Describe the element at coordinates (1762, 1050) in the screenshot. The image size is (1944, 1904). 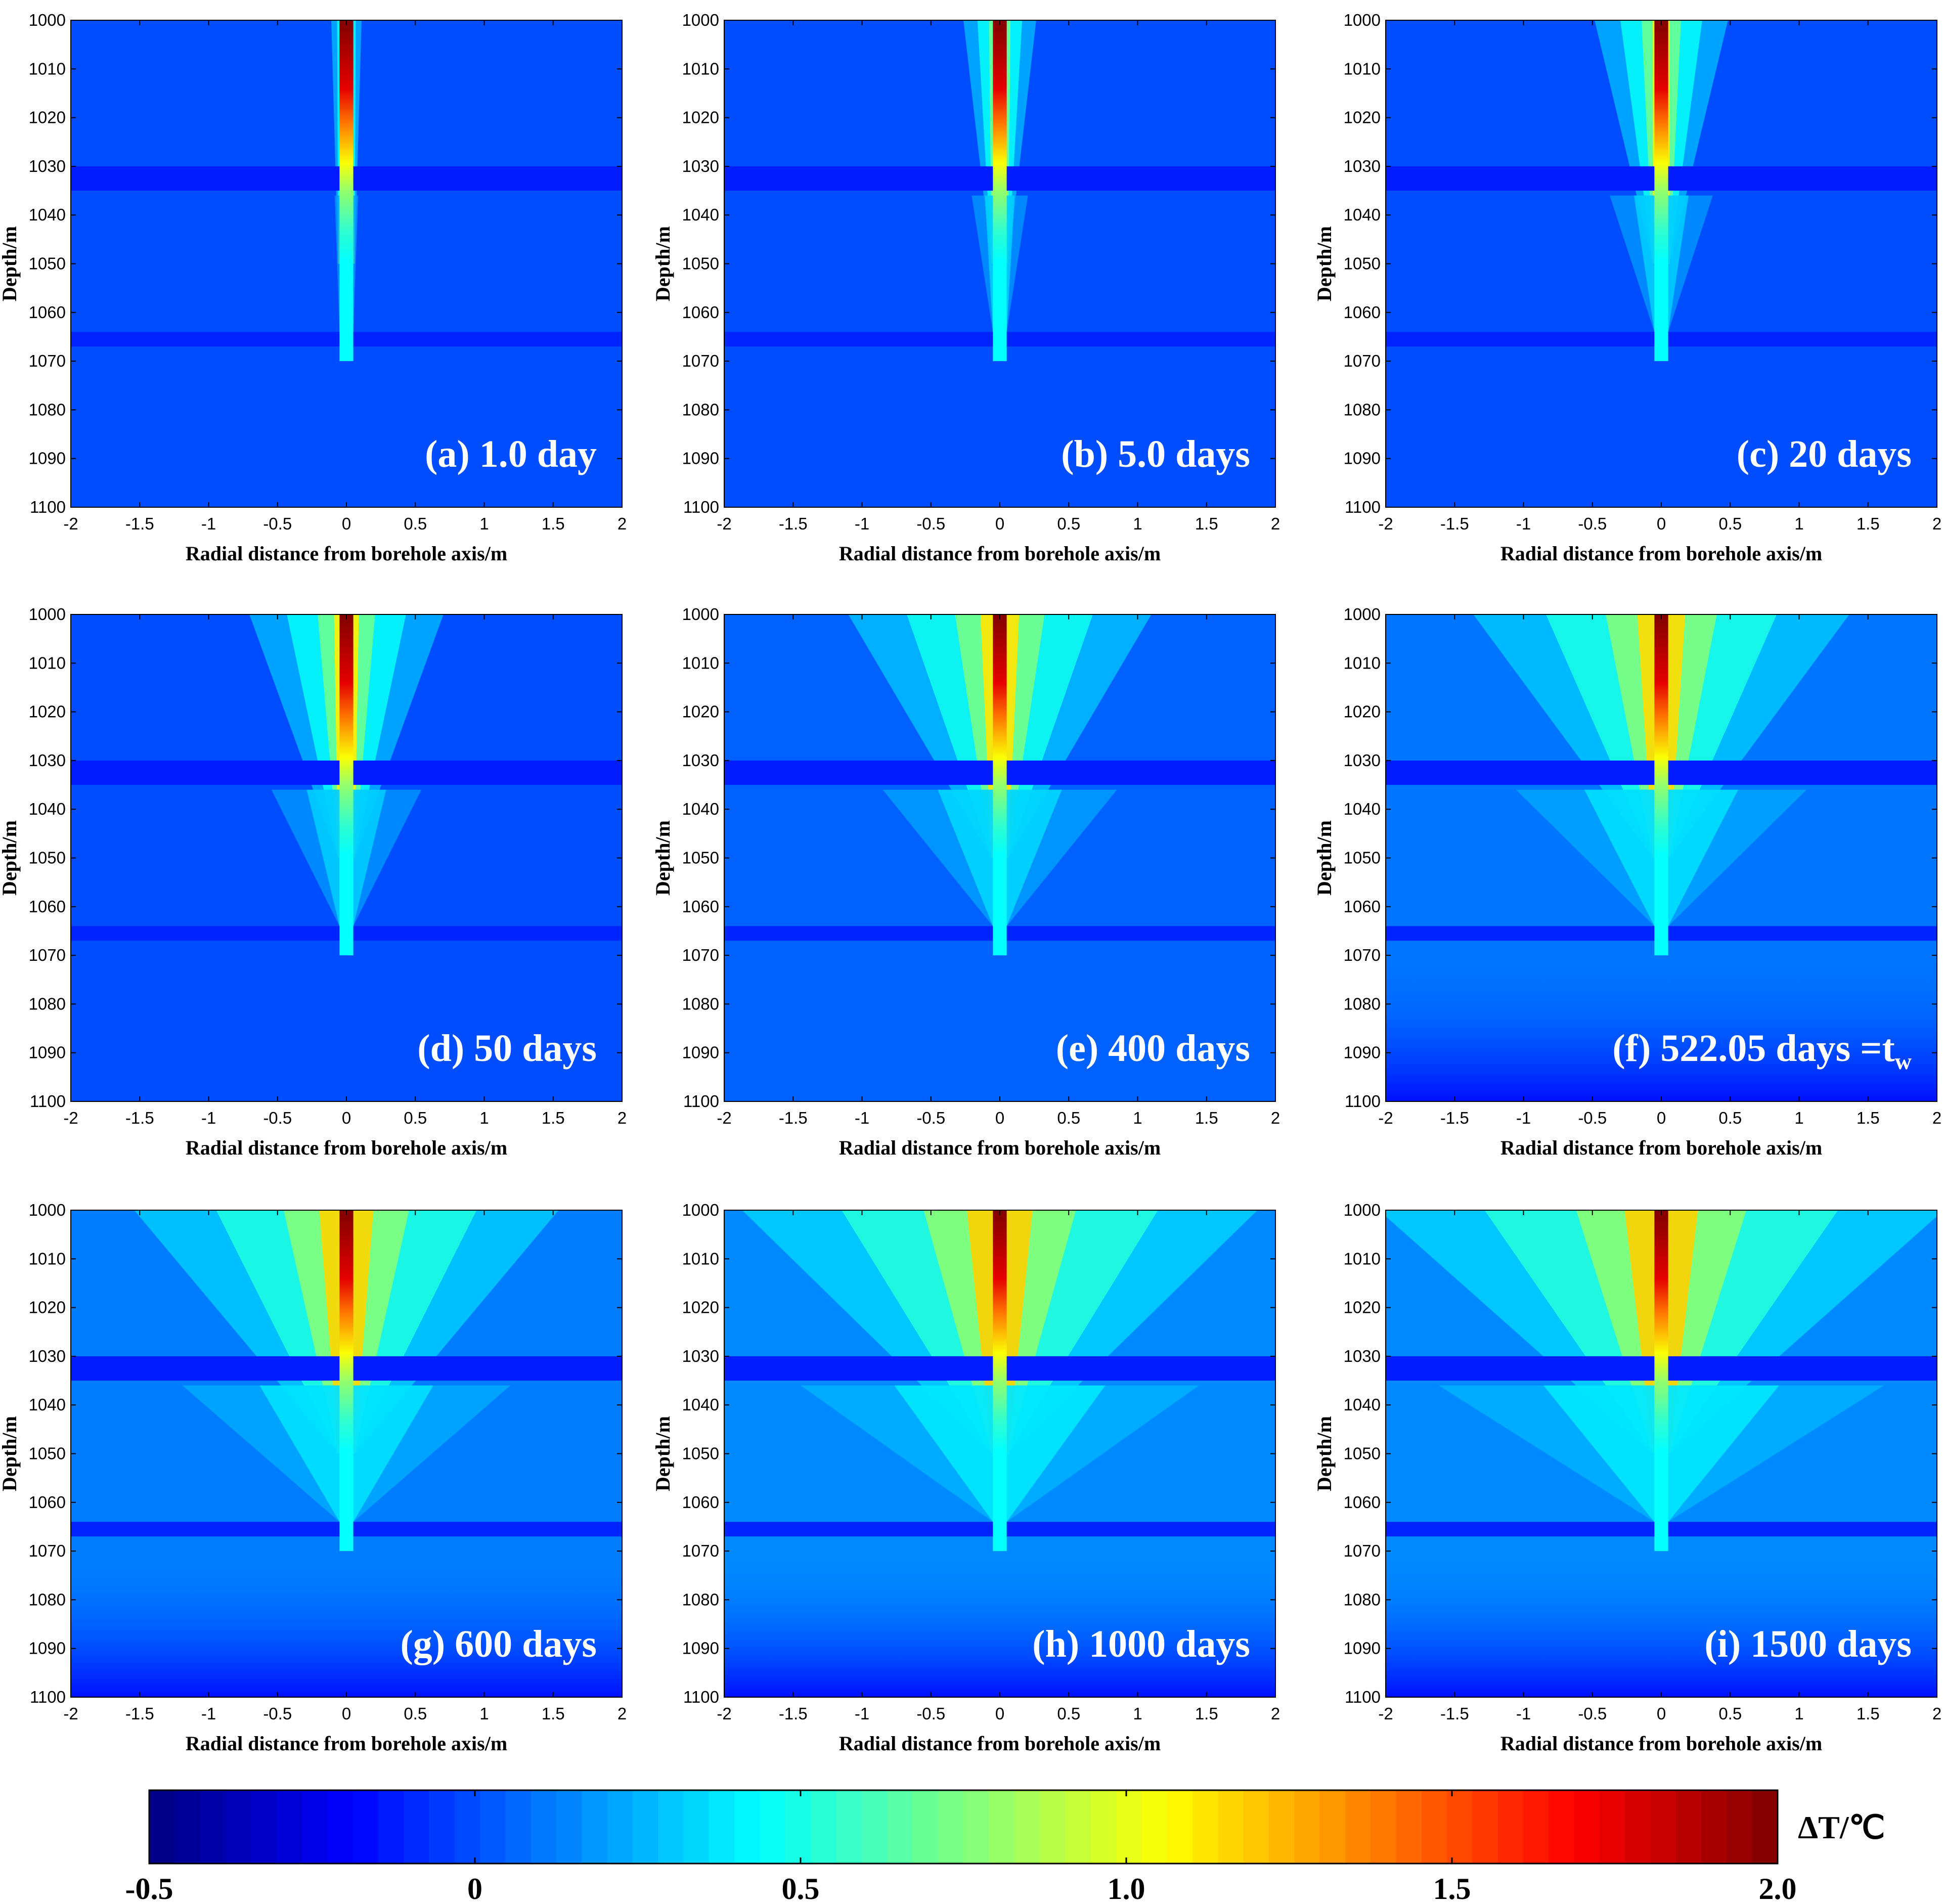
I see `panel-title: (f) 522.05 days =tw` at that location.